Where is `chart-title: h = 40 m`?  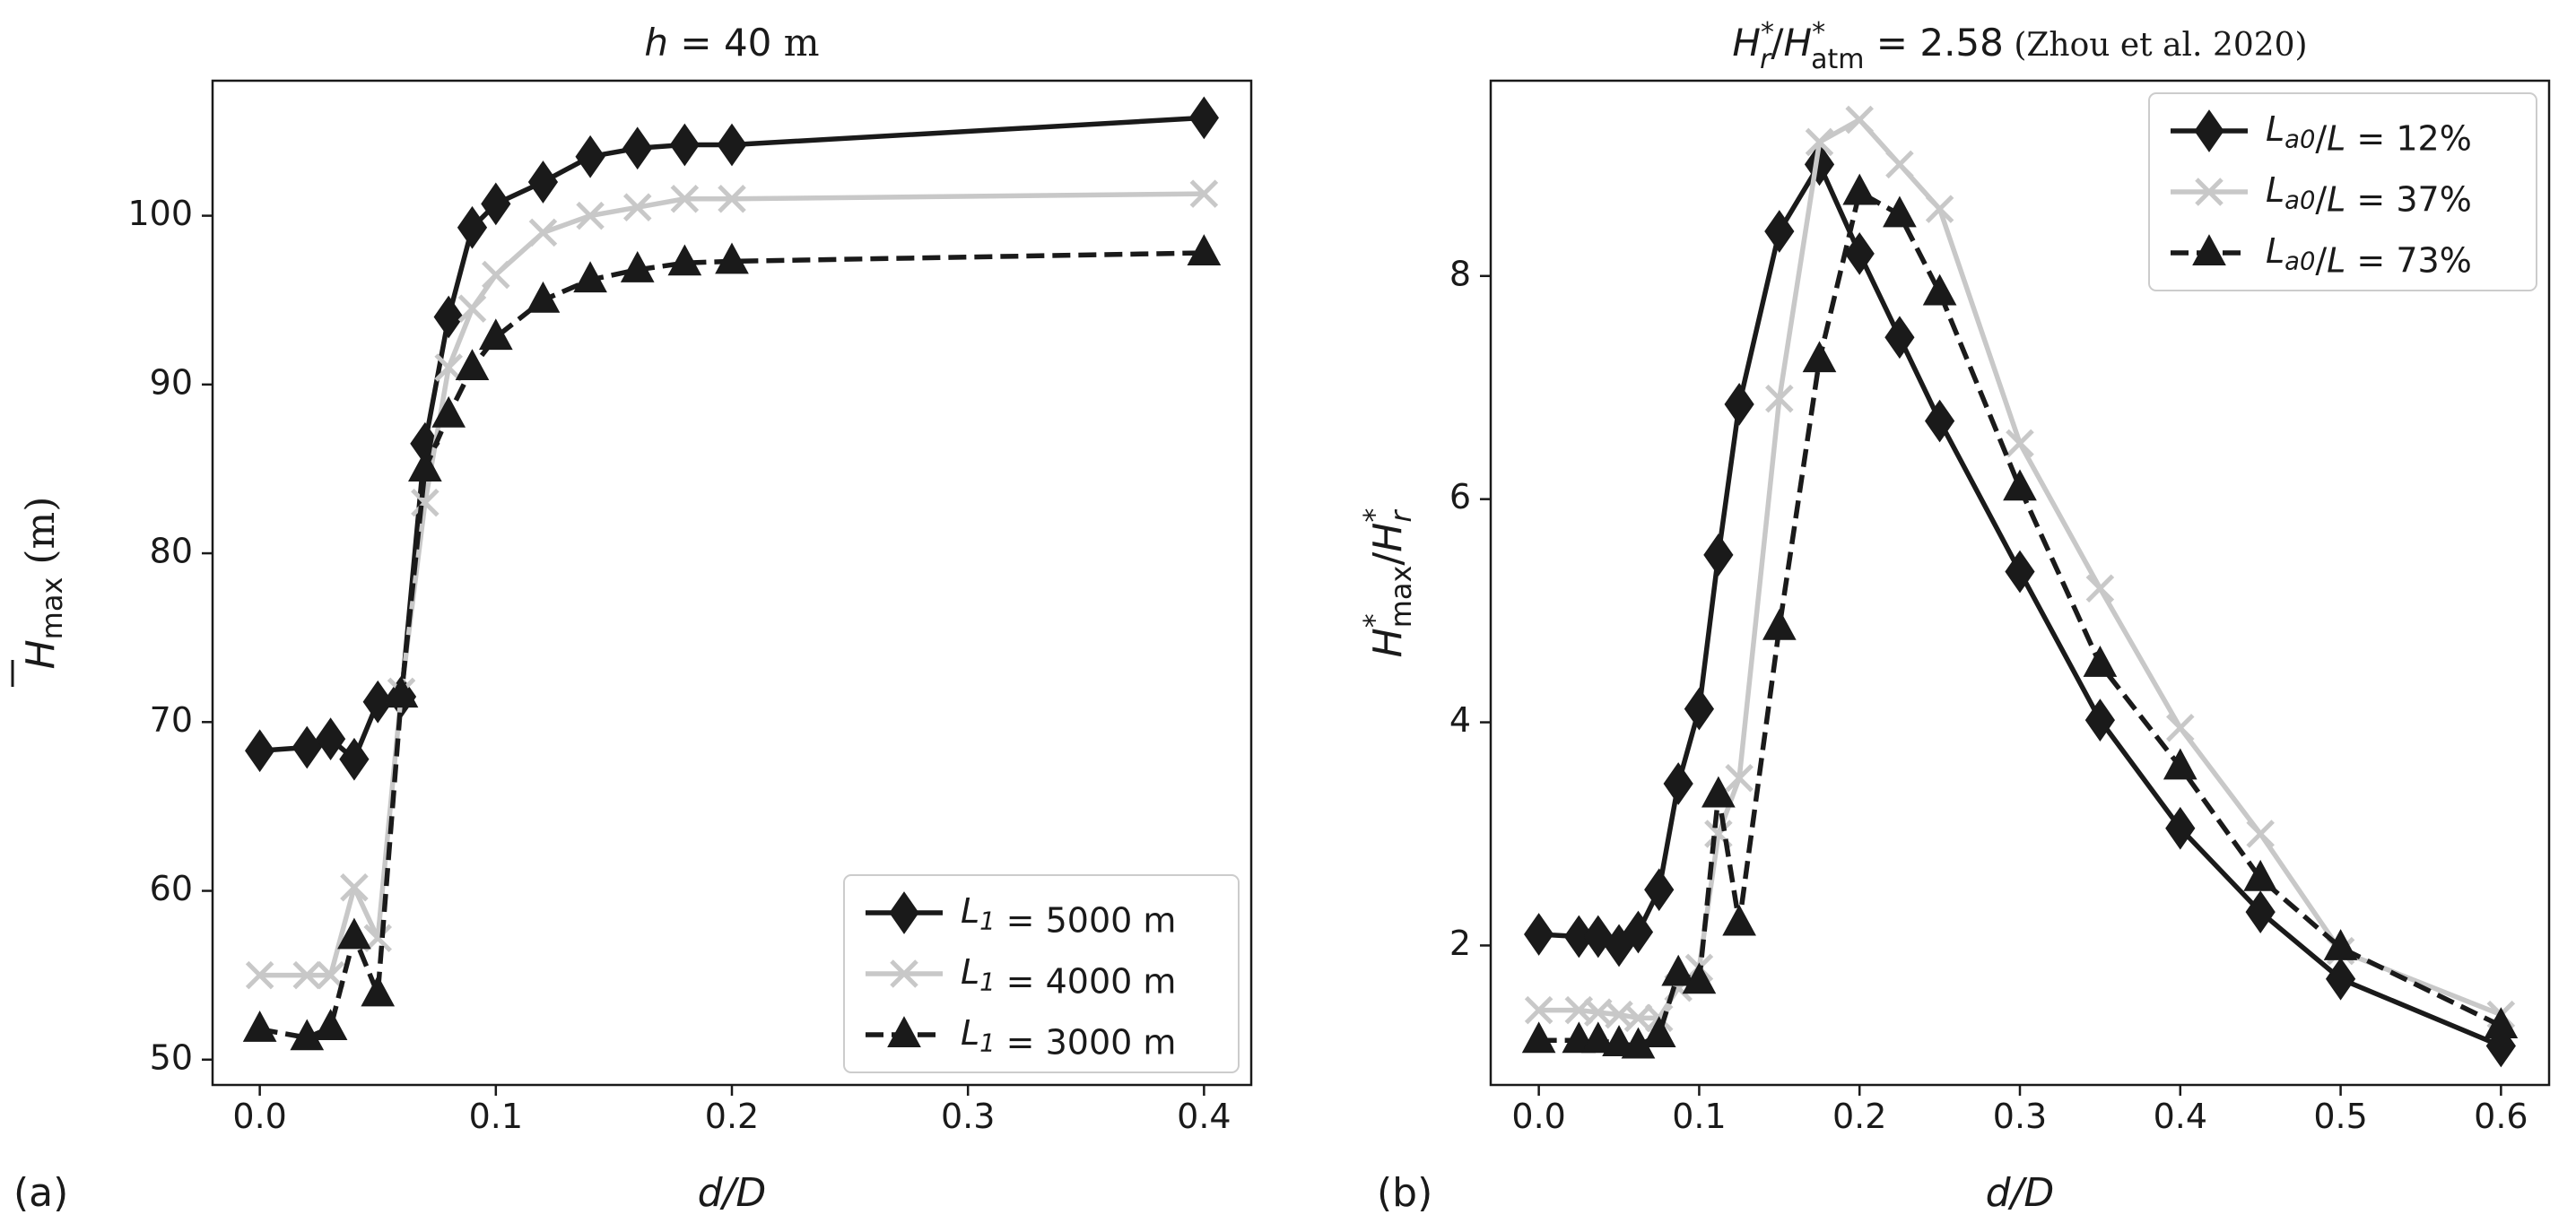
chart-title: h = 40 m is located at coordinates (731, 43).